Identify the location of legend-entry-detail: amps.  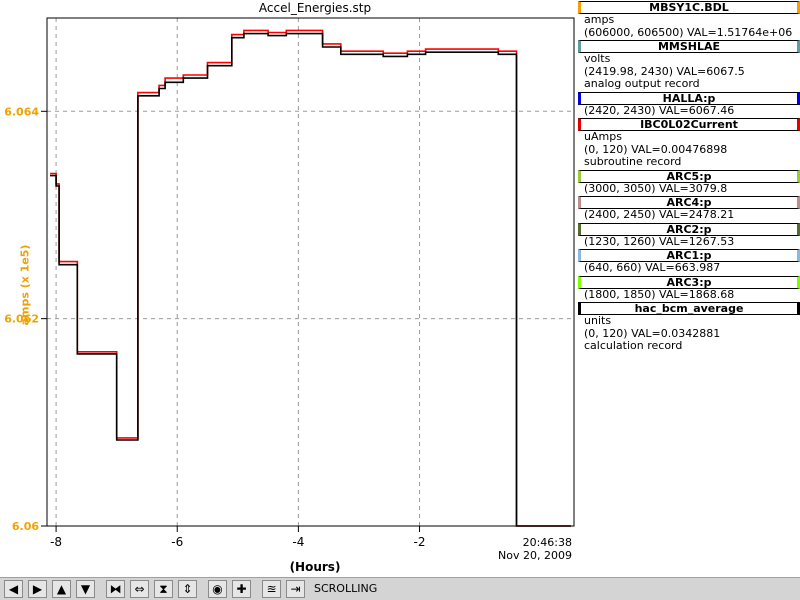
(599, 19).